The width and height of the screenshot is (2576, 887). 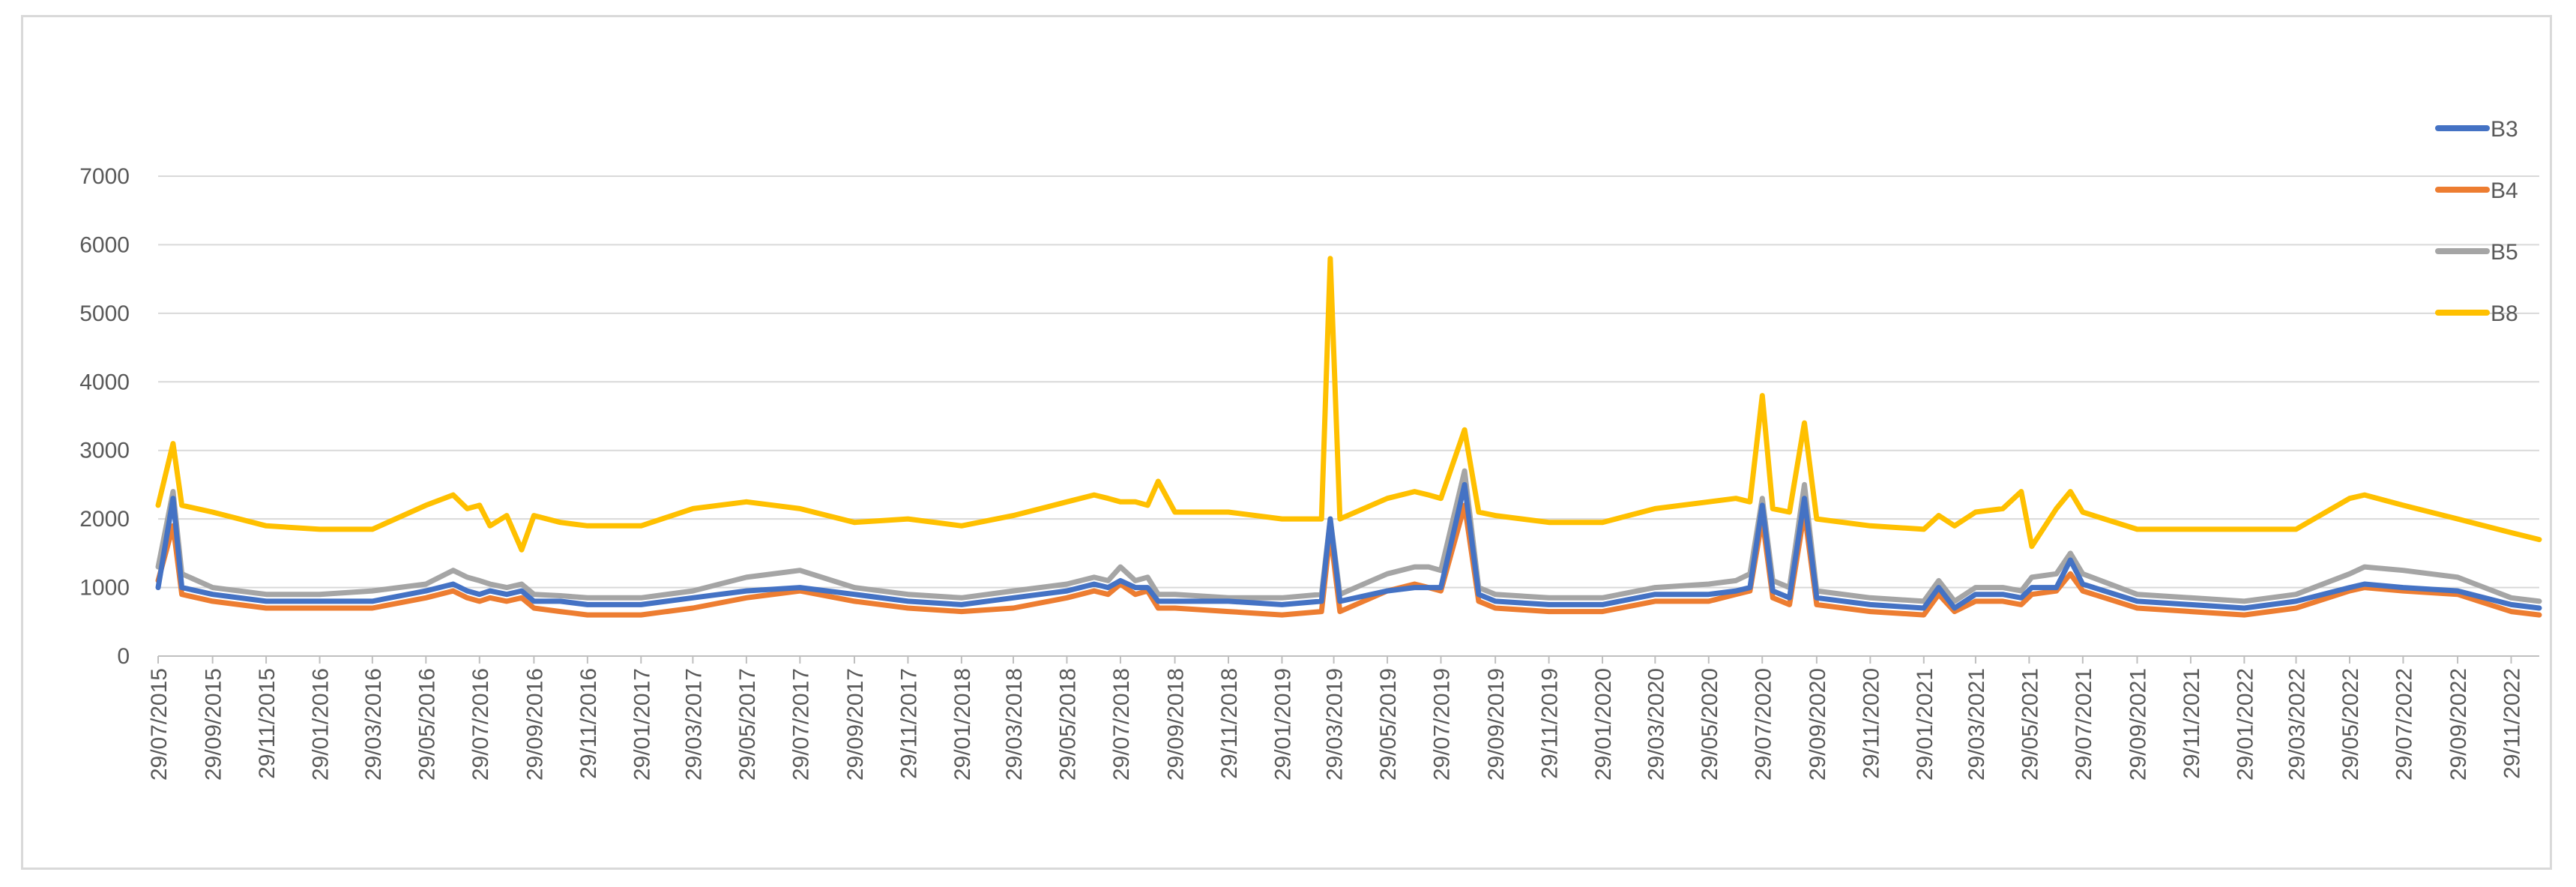 What do you see at coordinates (642, 724) in the screenshot?
I see `x-tick-label: 29/01/2017` at bounding box center [642, 724].